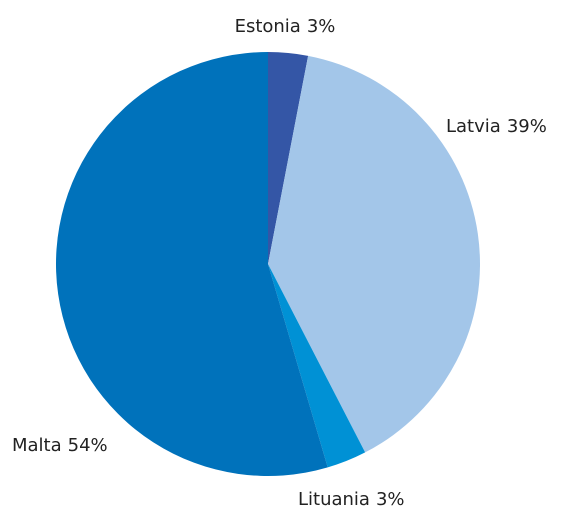 Image resolution: width=561 pixels, height=512 pixels. I want to click on slice-name: Malta, so click(37, 445).